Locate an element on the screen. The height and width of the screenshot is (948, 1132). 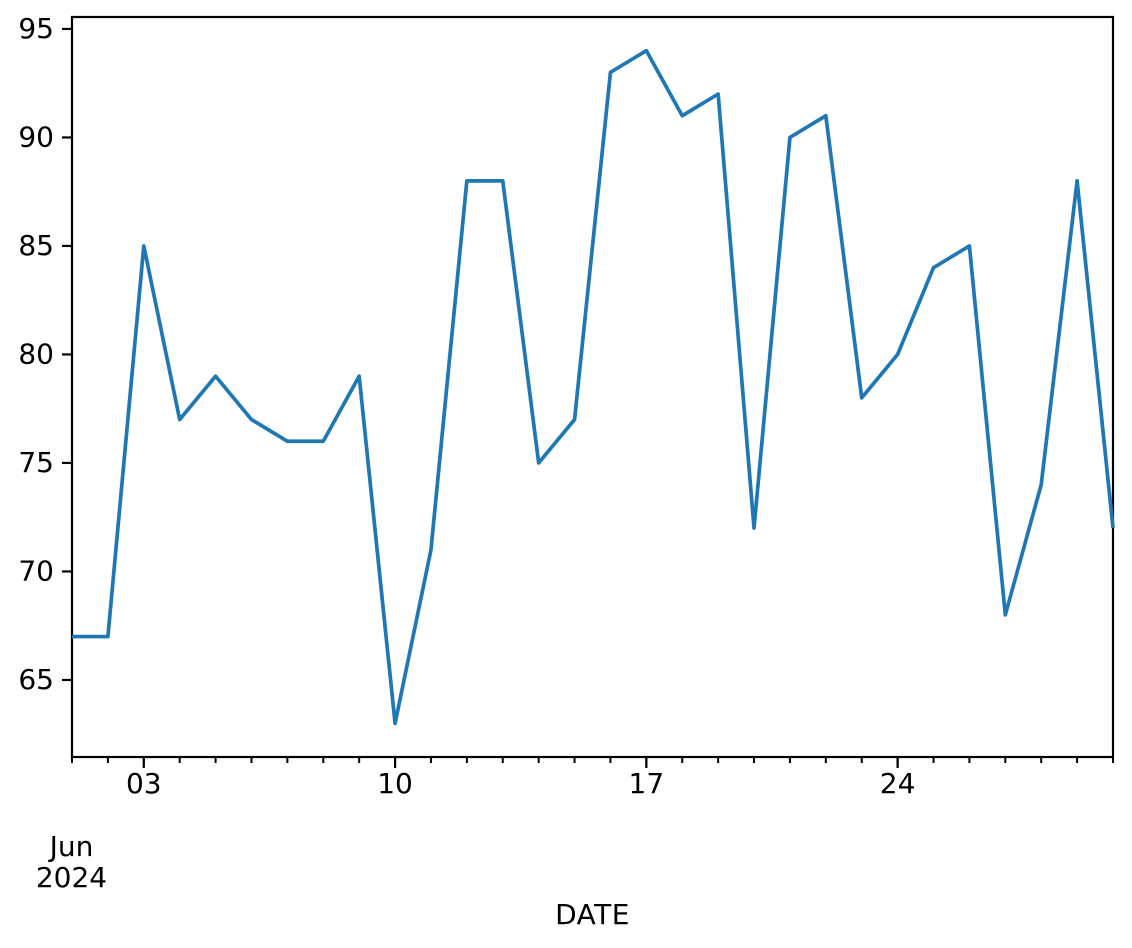
y-tick-label: 75 is located at coordinates (36, 462).